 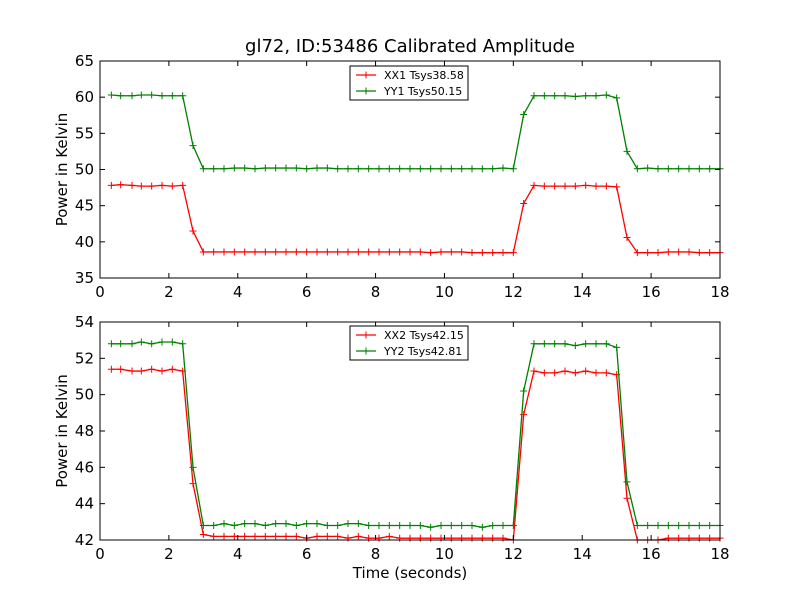 What do you see at coordinates (84, 358) in the screenshot?
I see `y-tick-label: 52` at bounding box center [84, 358].